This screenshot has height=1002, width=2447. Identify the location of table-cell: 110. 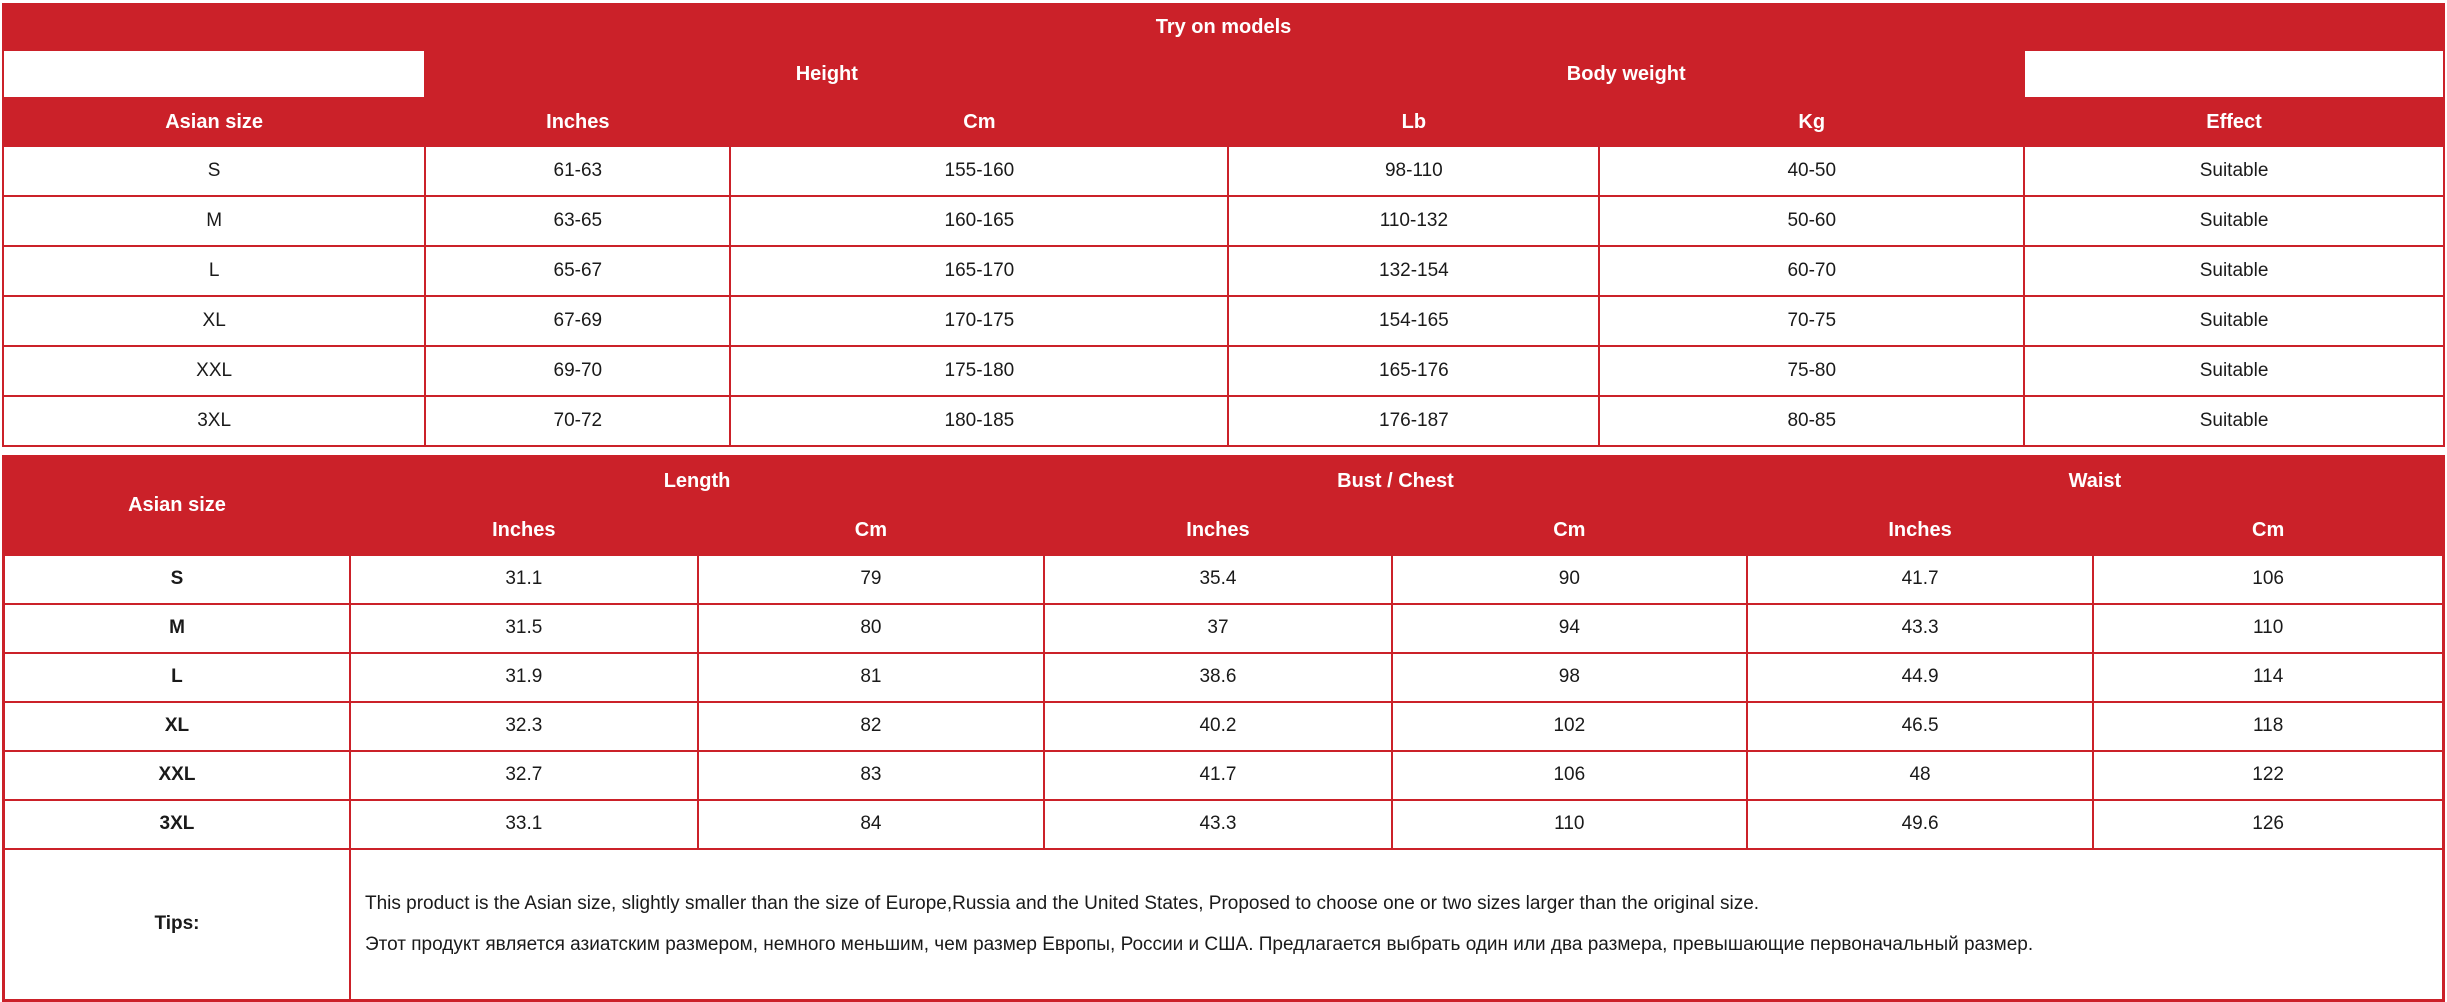
(2268, 628).